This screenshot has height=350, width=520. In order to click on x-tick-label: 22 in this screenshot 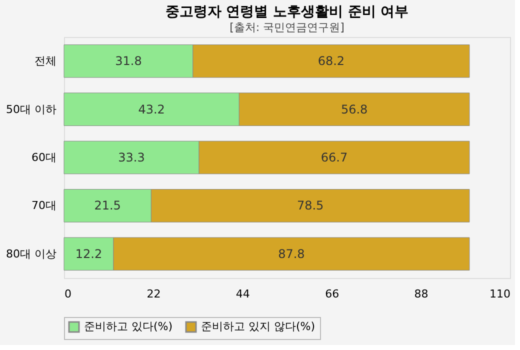, I will do `click(153, 294)`.